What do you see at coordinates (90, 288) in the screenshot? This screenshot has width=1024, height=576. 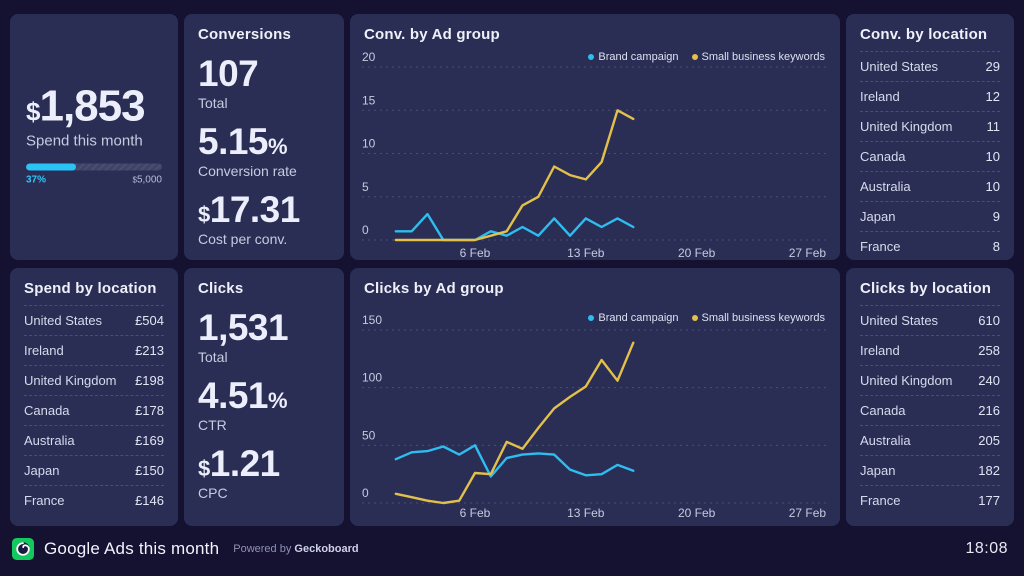 I see `panel-title-spend-by-location: Spend by location` at bounding box center [90, 288].